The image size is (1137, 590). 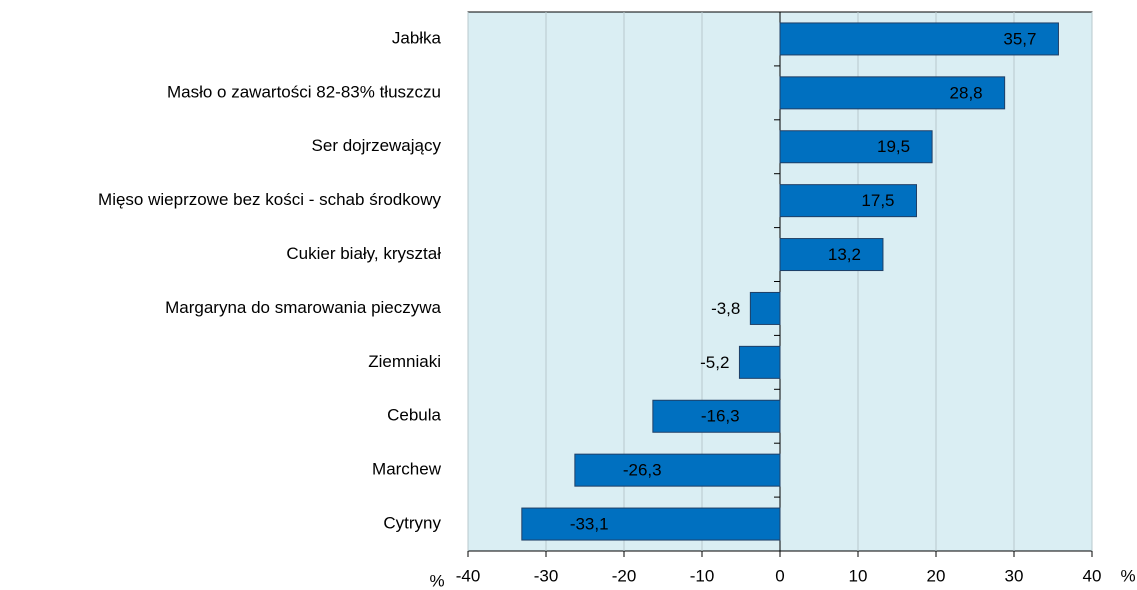 What do you see at coordinates (844, 254) in the screenshot?
I see `value-label: 13,2` at bounding box center [844, 254].